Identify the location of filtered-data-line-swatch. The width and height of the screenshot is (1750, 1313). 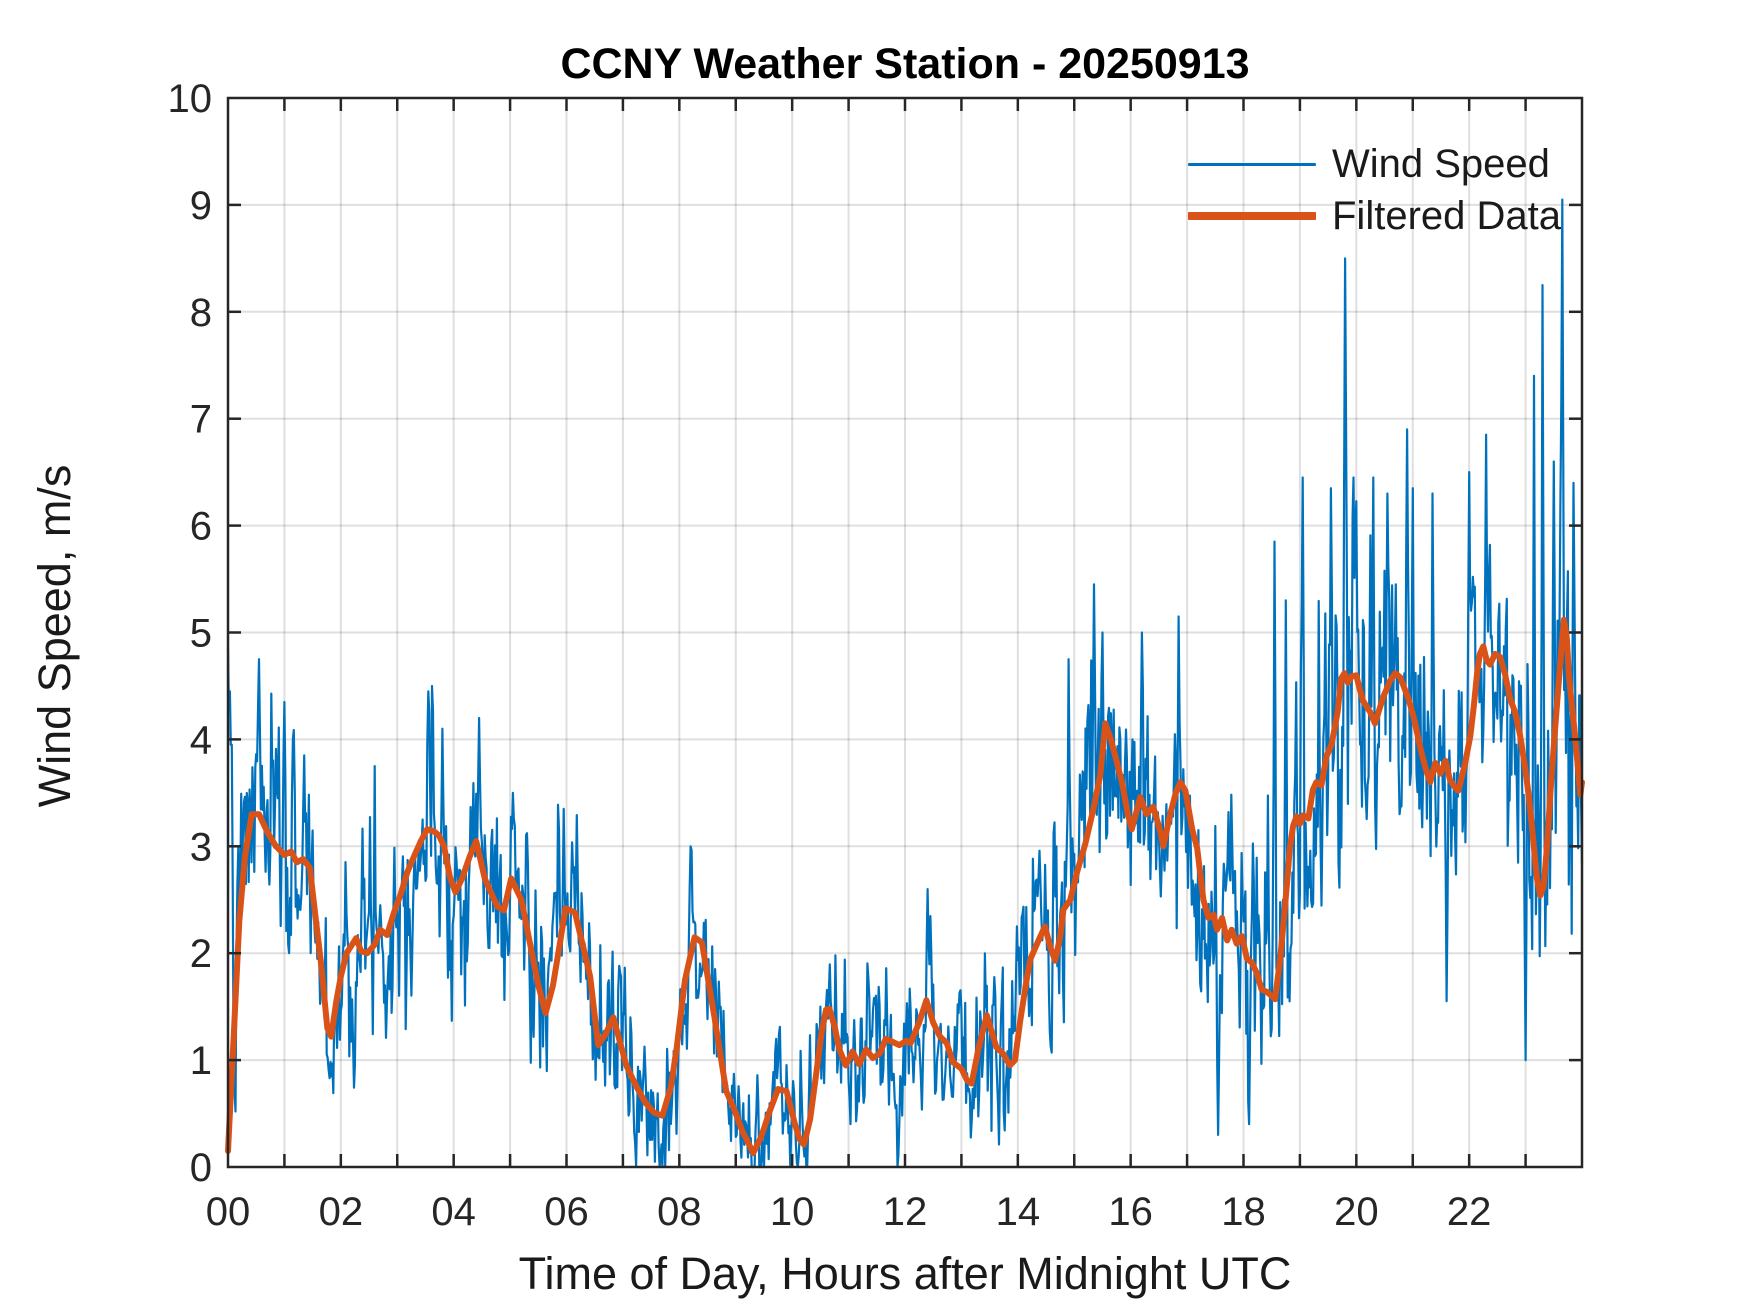
(1252, 216).